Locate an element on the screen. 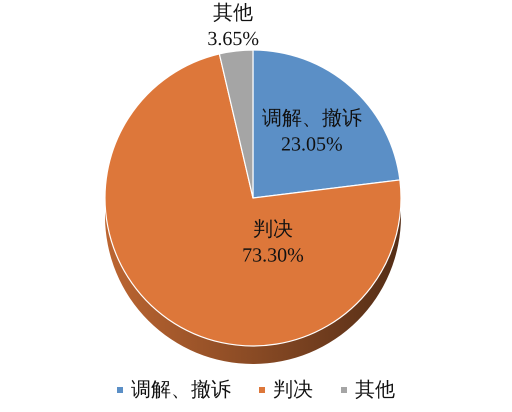 This screenshot has width=512, height=412. legend-label: 其他 is located at coordinates (375, 390).